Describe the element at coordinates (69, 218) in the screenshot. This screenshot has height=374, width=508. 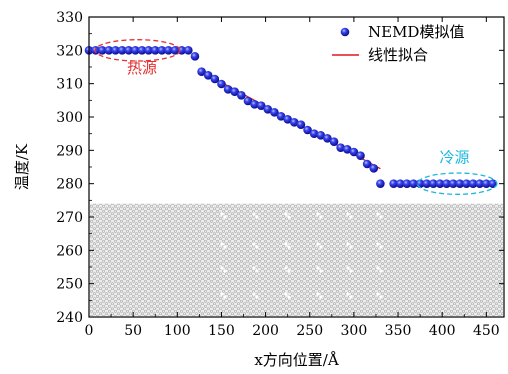
I see `y-tick-label: 270` at that location.